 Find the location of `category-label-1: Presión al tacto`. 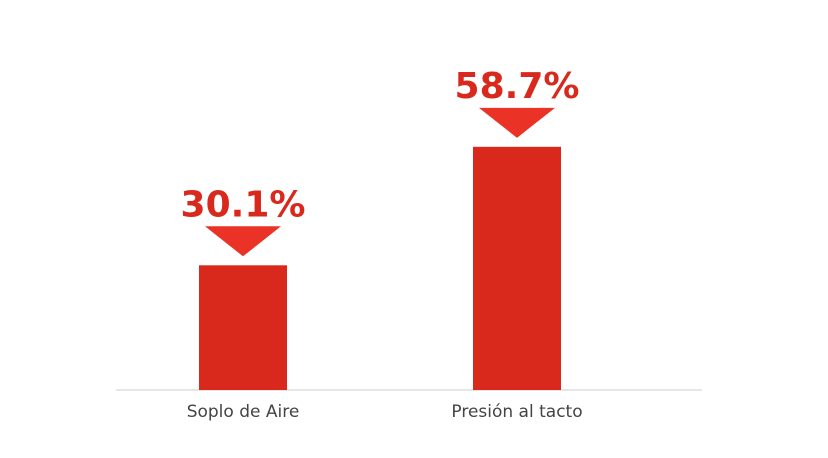

category-label-1: Presión al tacto is located at coordinates (516, 412).